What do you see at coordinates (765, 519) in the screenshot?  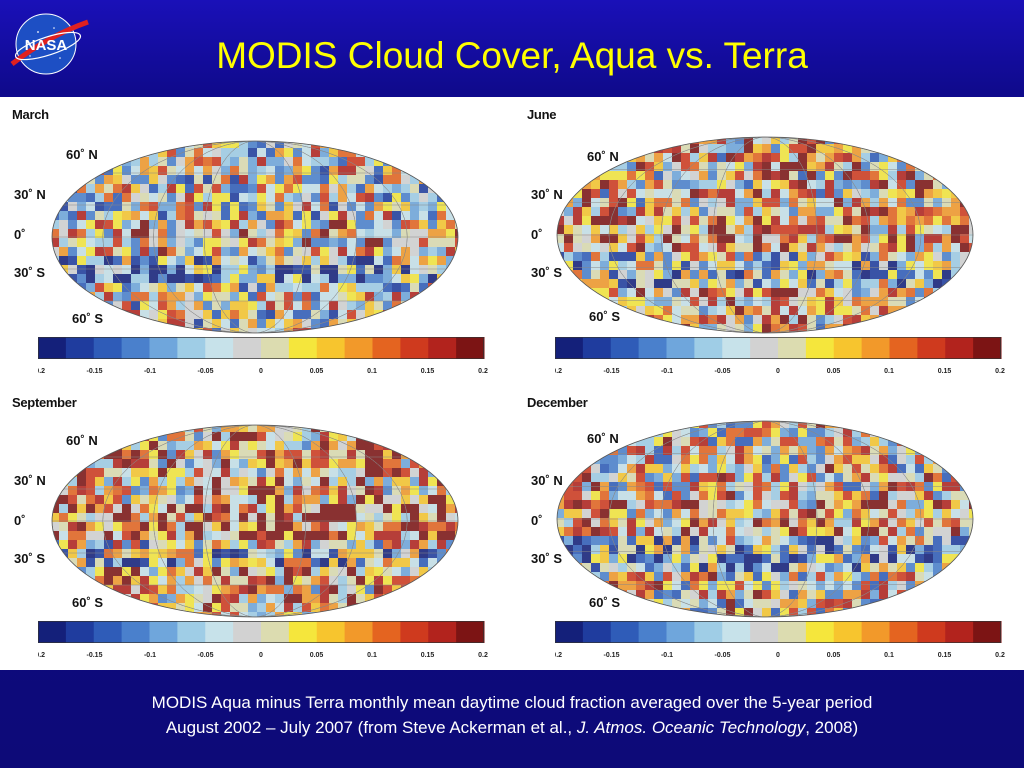 I see `graticule-meridian` at bounding box center [765, 519].